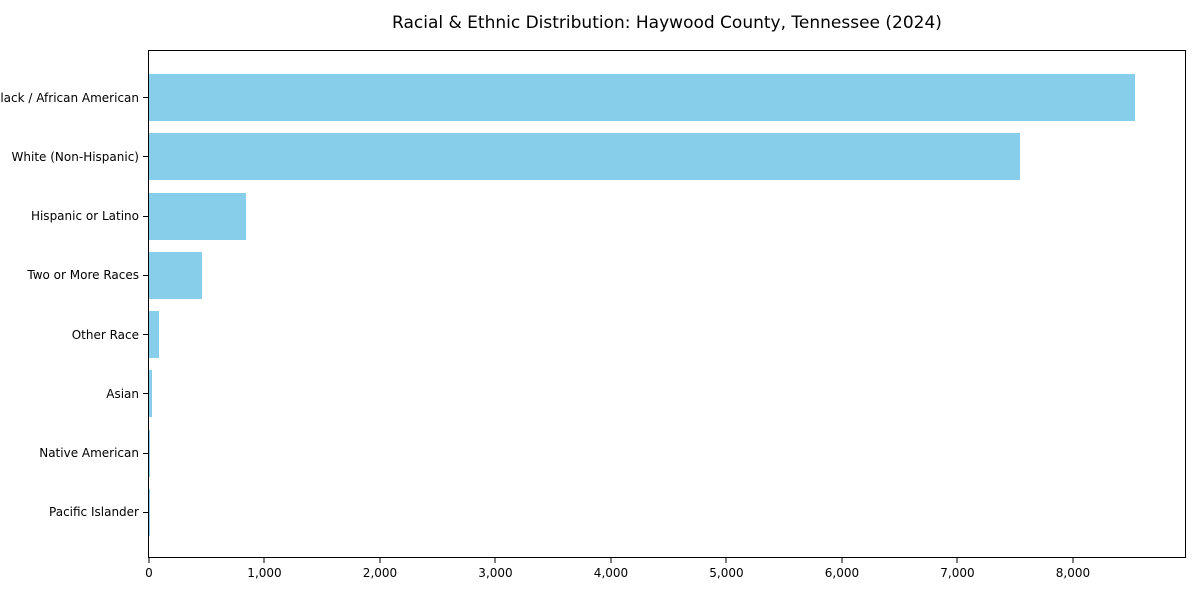 This screenshot has height=600, width=1200. I want to click on x-tick-label: 1,000, so click(264, 573).